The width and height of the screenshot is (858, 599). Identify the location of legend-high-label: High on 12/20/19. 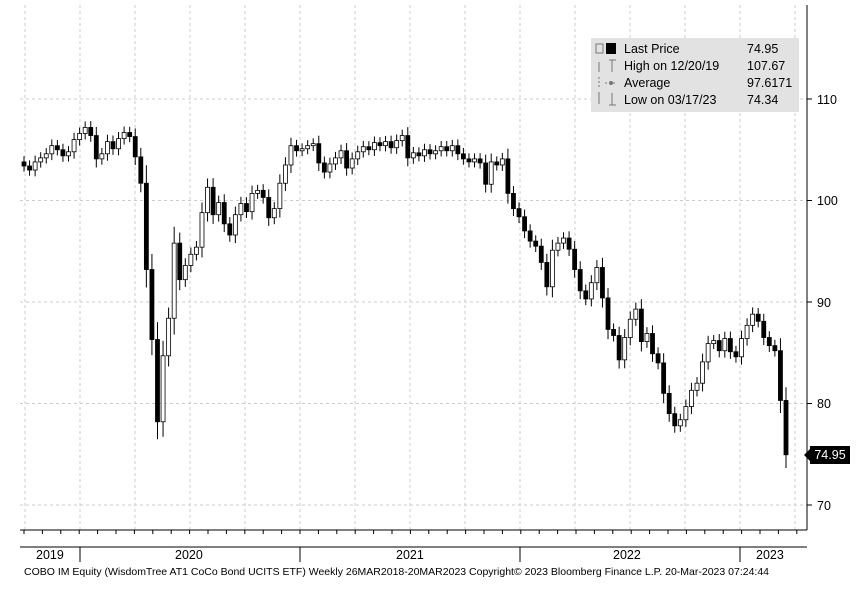
(672, 66).